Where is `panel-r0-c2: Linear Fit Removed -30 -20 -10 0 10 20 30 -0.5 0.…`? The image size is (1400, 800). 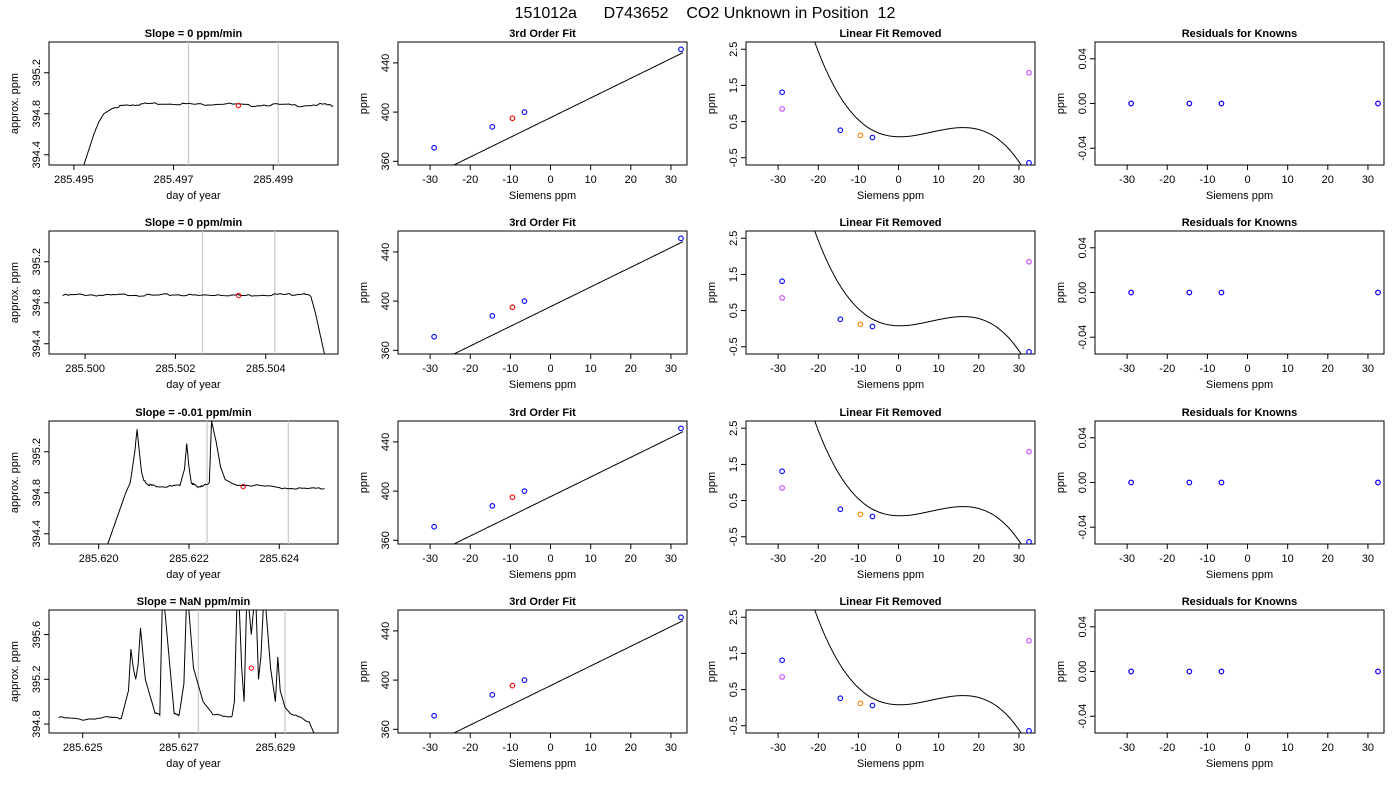 panel-r0-c2: Linear Fit Removed -30 -20 -10 0 10 20 30 -0.5 0.… is located at coordinates (871, 115).